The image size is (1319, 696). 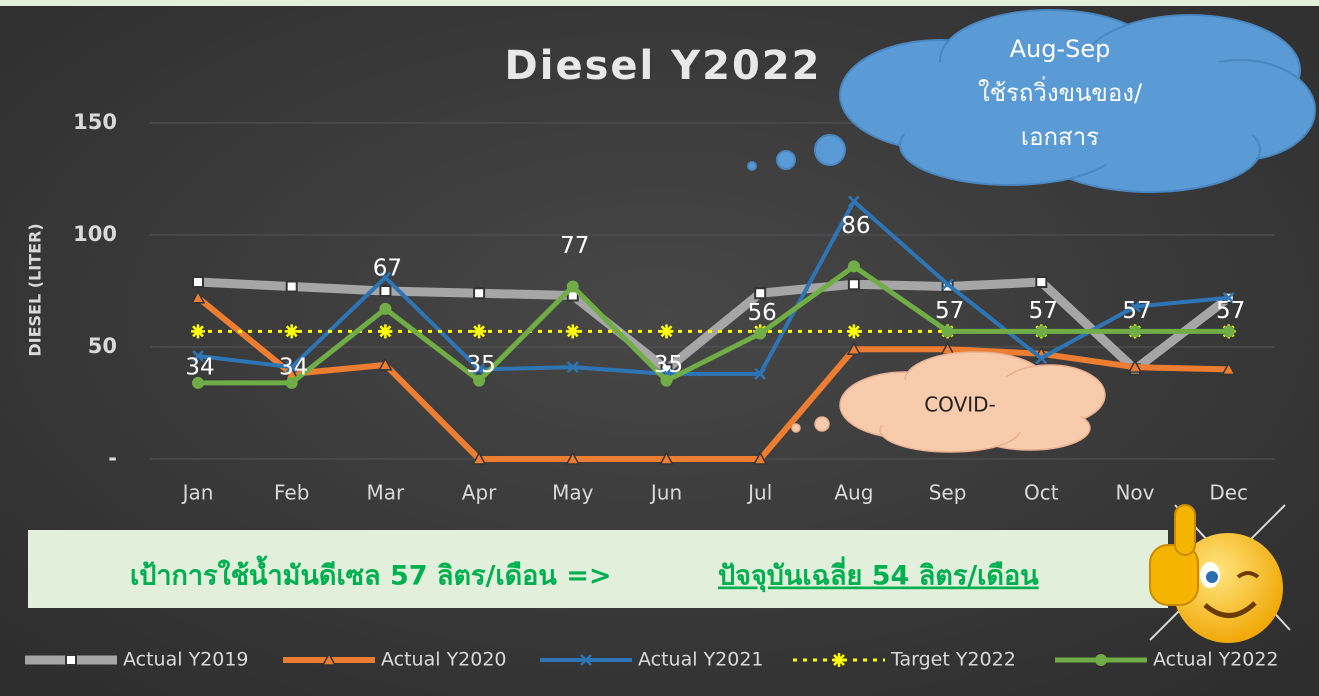 What do you see at coordinates (855, 226) in the screenshot?
I see `data-label: 86` at bounding box center [855, 226].